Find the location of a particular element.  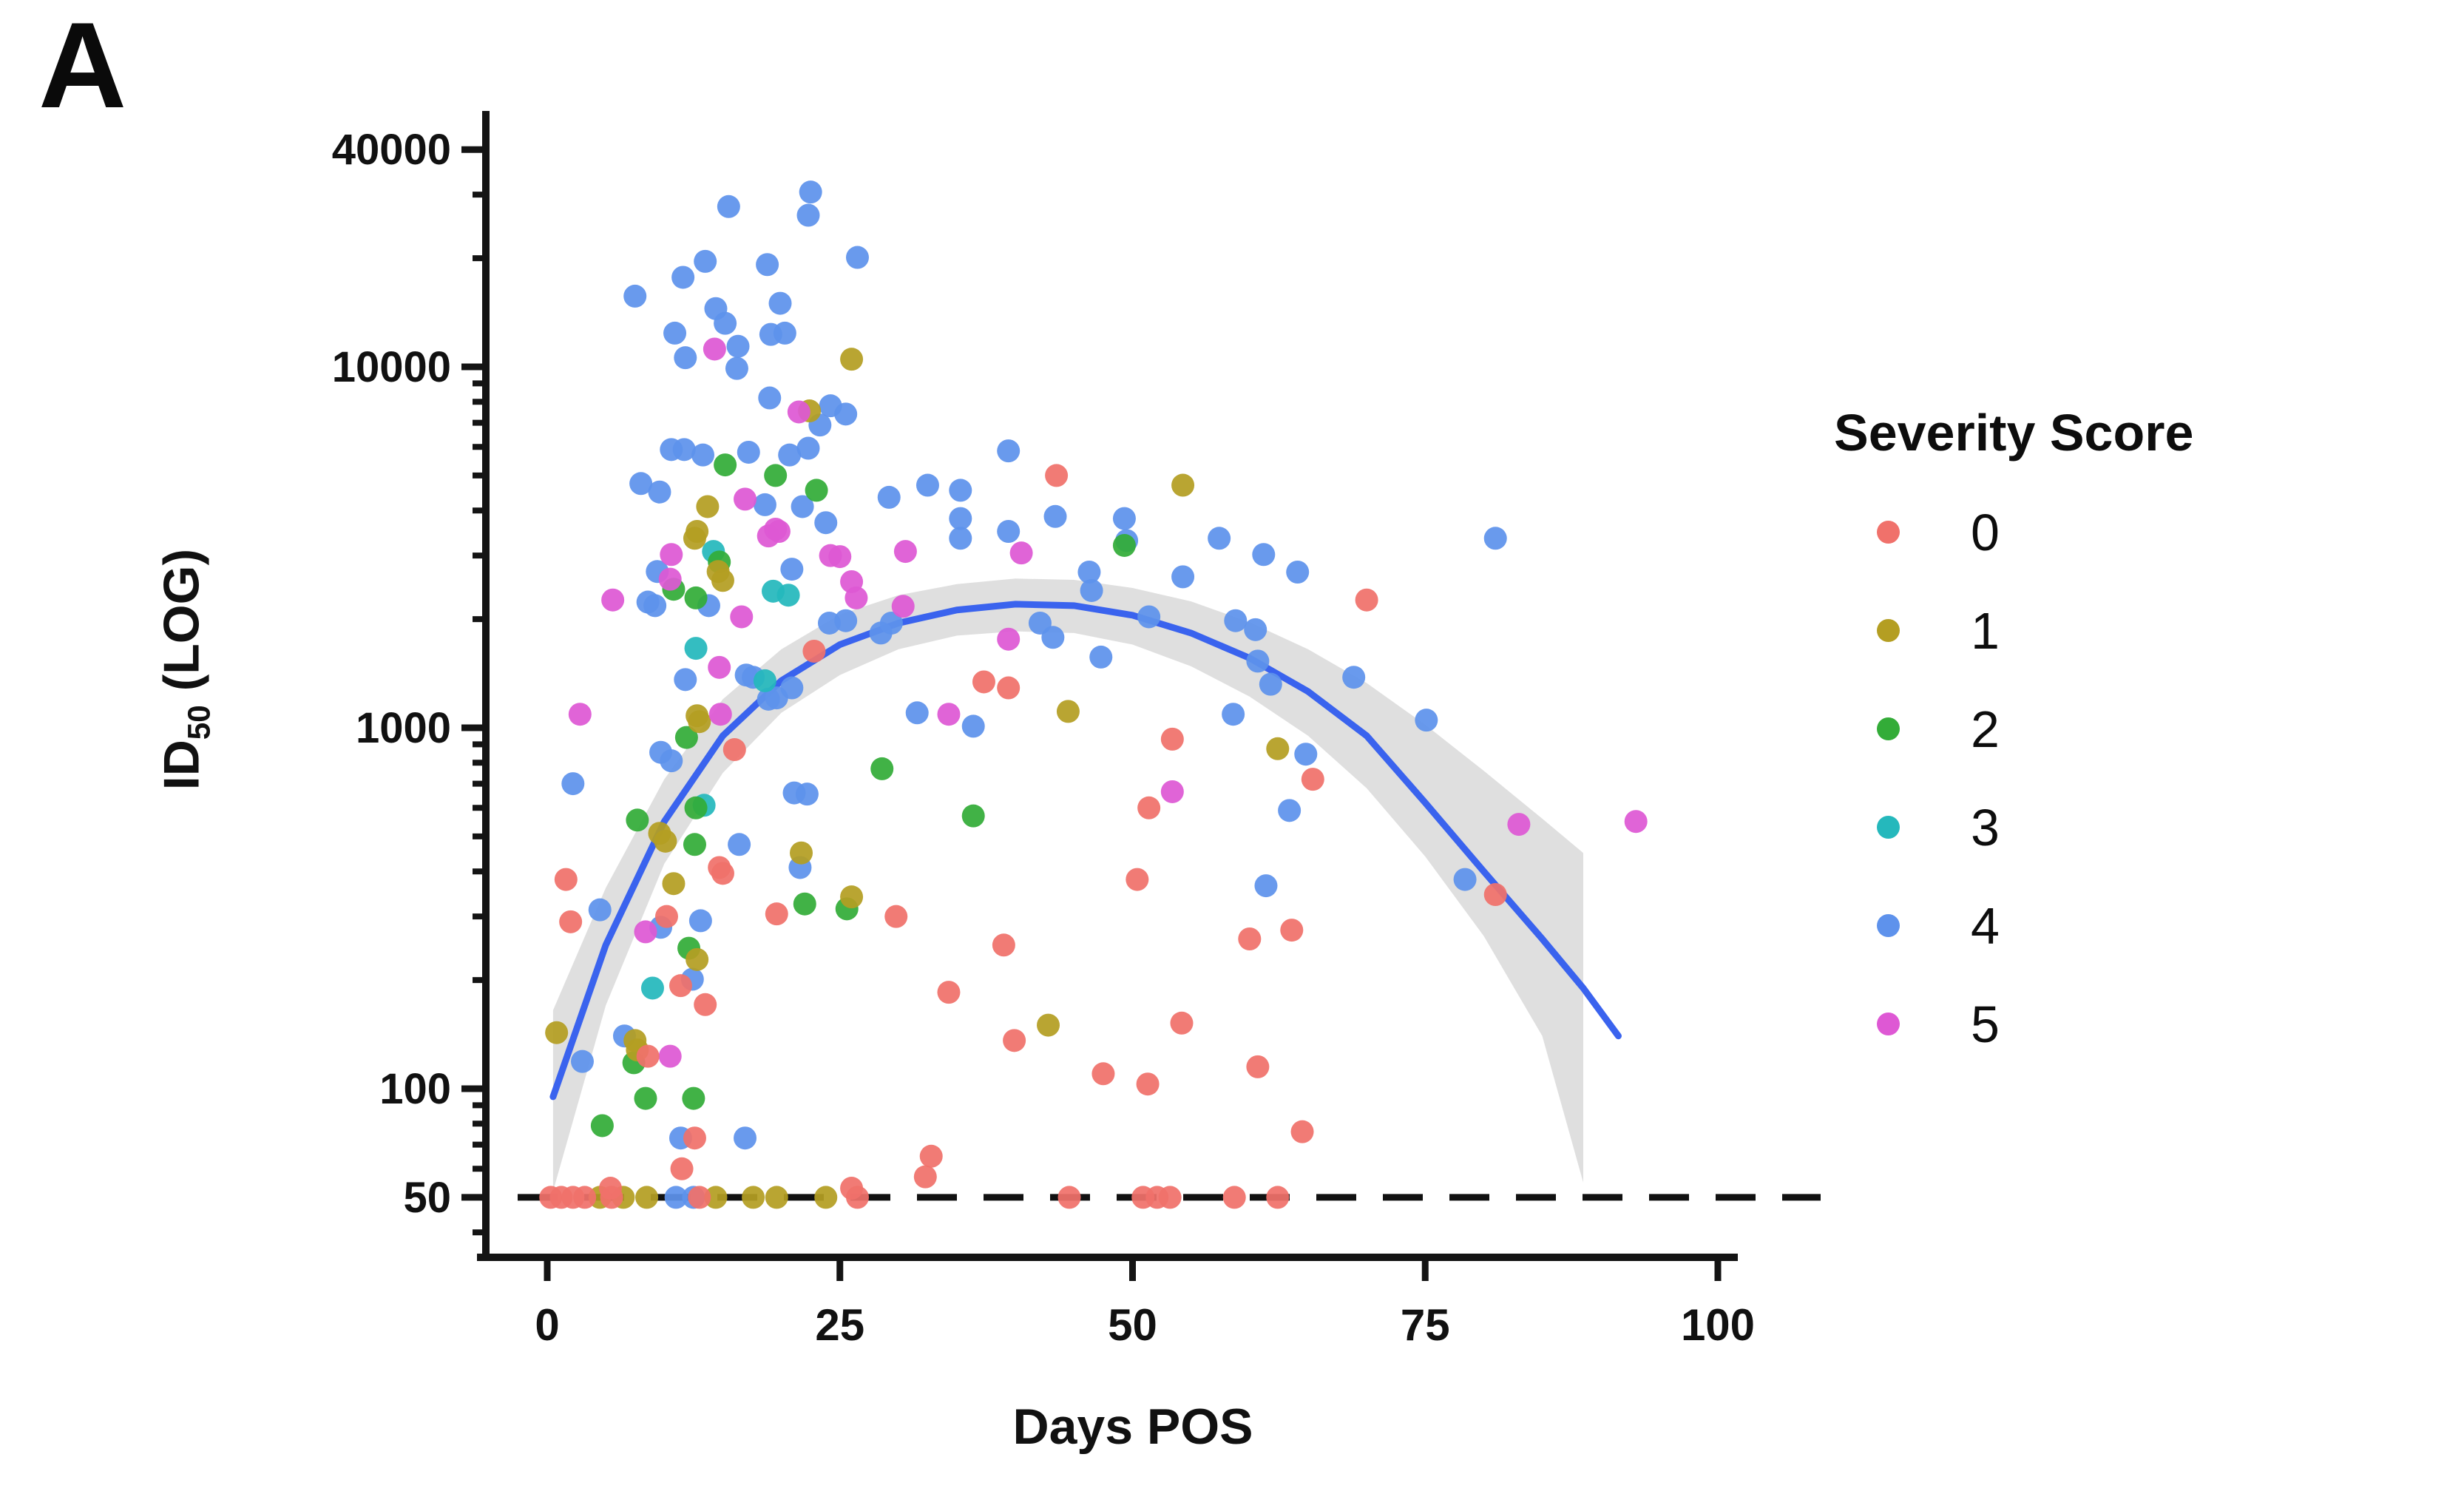

legend-item-label: 2 is located at coordinates (1985, 729).